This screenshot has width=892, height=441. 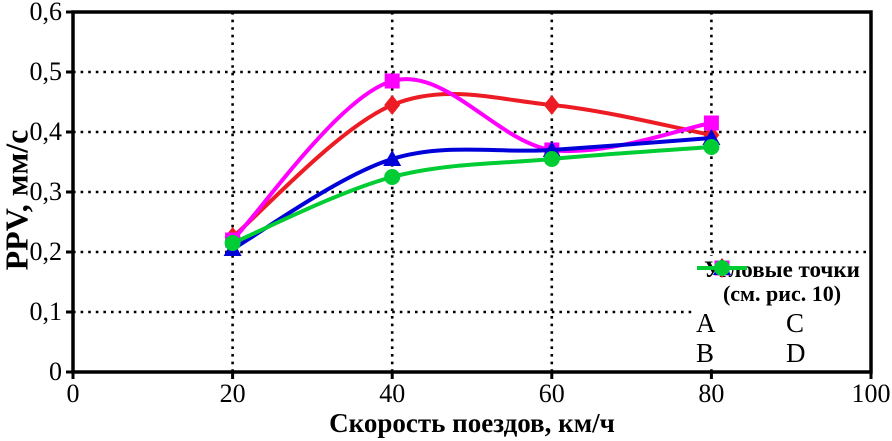 What do you see at coordinates (73, 393) in the screenshot?
I see `x-tick-label-0: 0` at bounding box center [73, 393].